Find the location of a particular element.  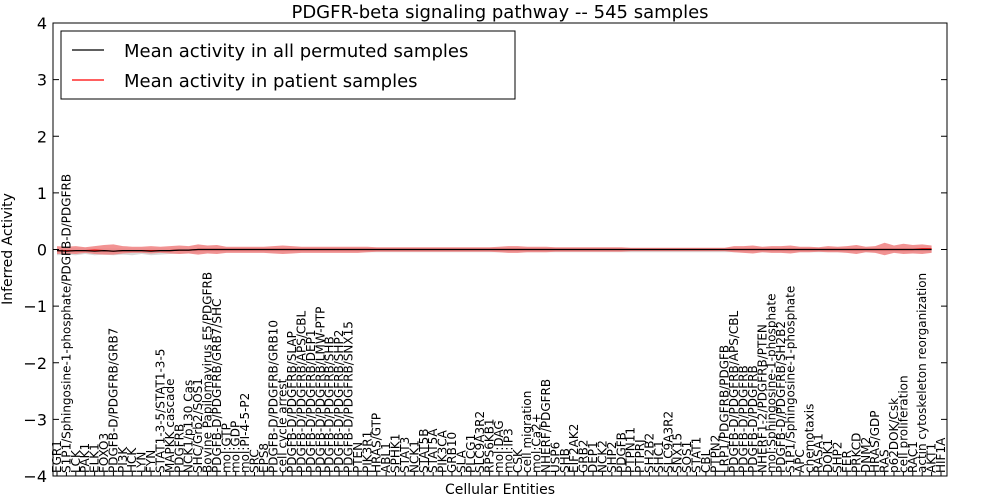

category-label: PDGFB-D/PDGFRB/GRB10 is located at coordinates (273, 396).